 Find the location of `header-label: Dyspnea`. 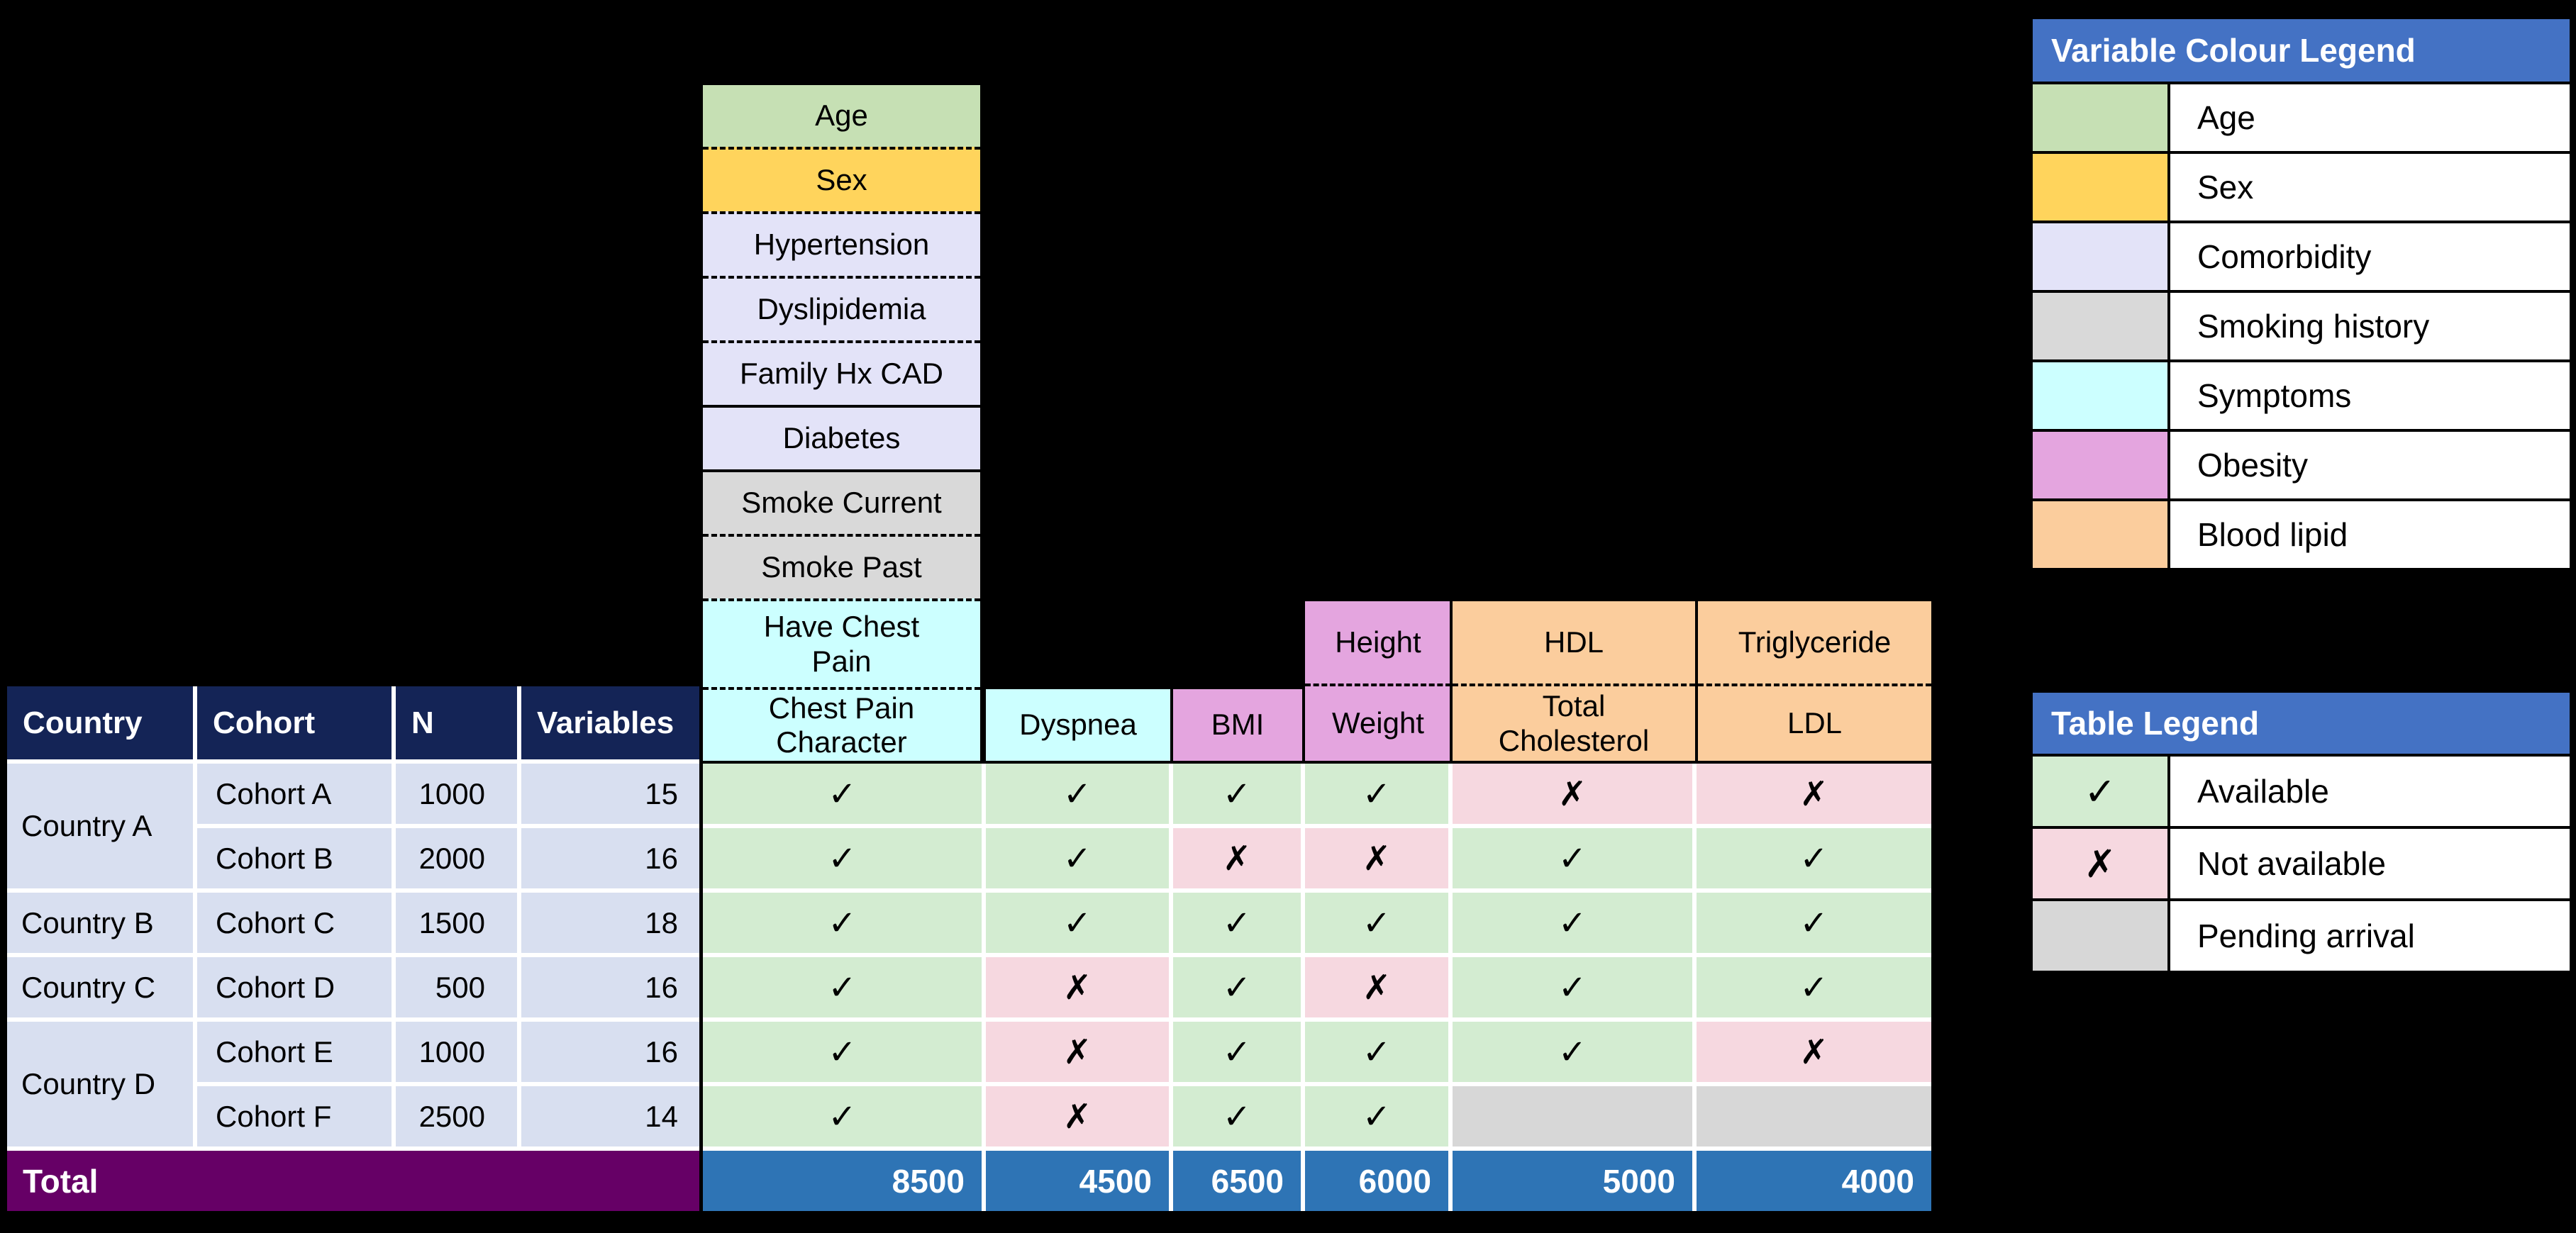

header-label: Dyspnea is located at coordinates (1078, 725).